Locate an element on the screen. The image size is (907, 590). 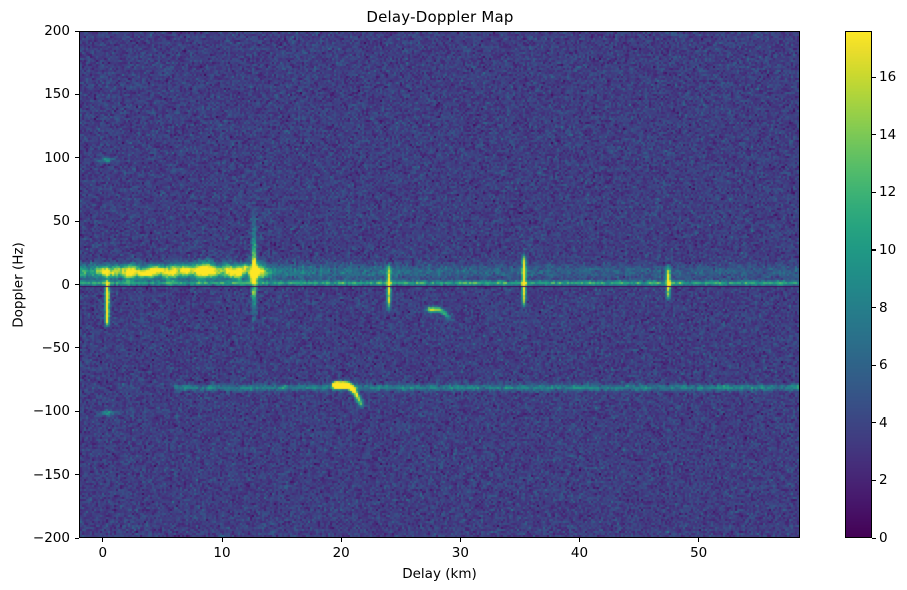
y-tick-label: −100 is located at coordinates (51, 411).